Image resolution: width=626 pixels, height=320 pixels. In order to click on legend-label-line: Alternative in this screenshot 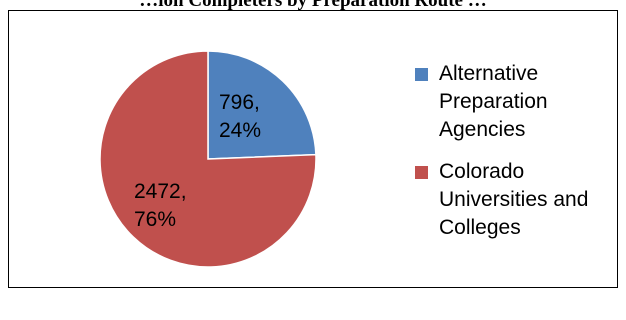, I will do `click(489, 73)`.